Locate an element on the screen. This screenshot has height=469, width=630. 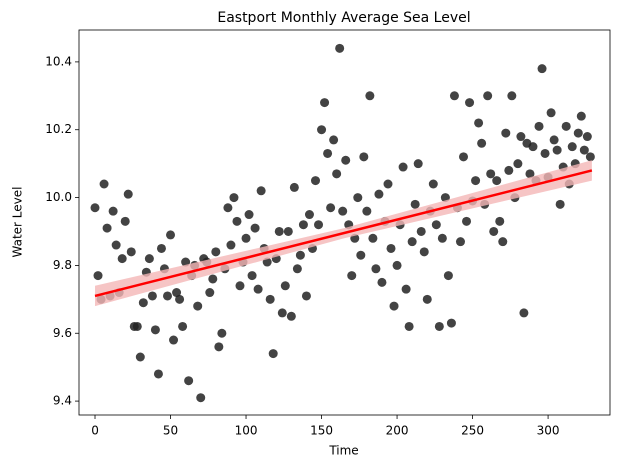
y-axis-label: Water Level is located at coordinates (18, 222).